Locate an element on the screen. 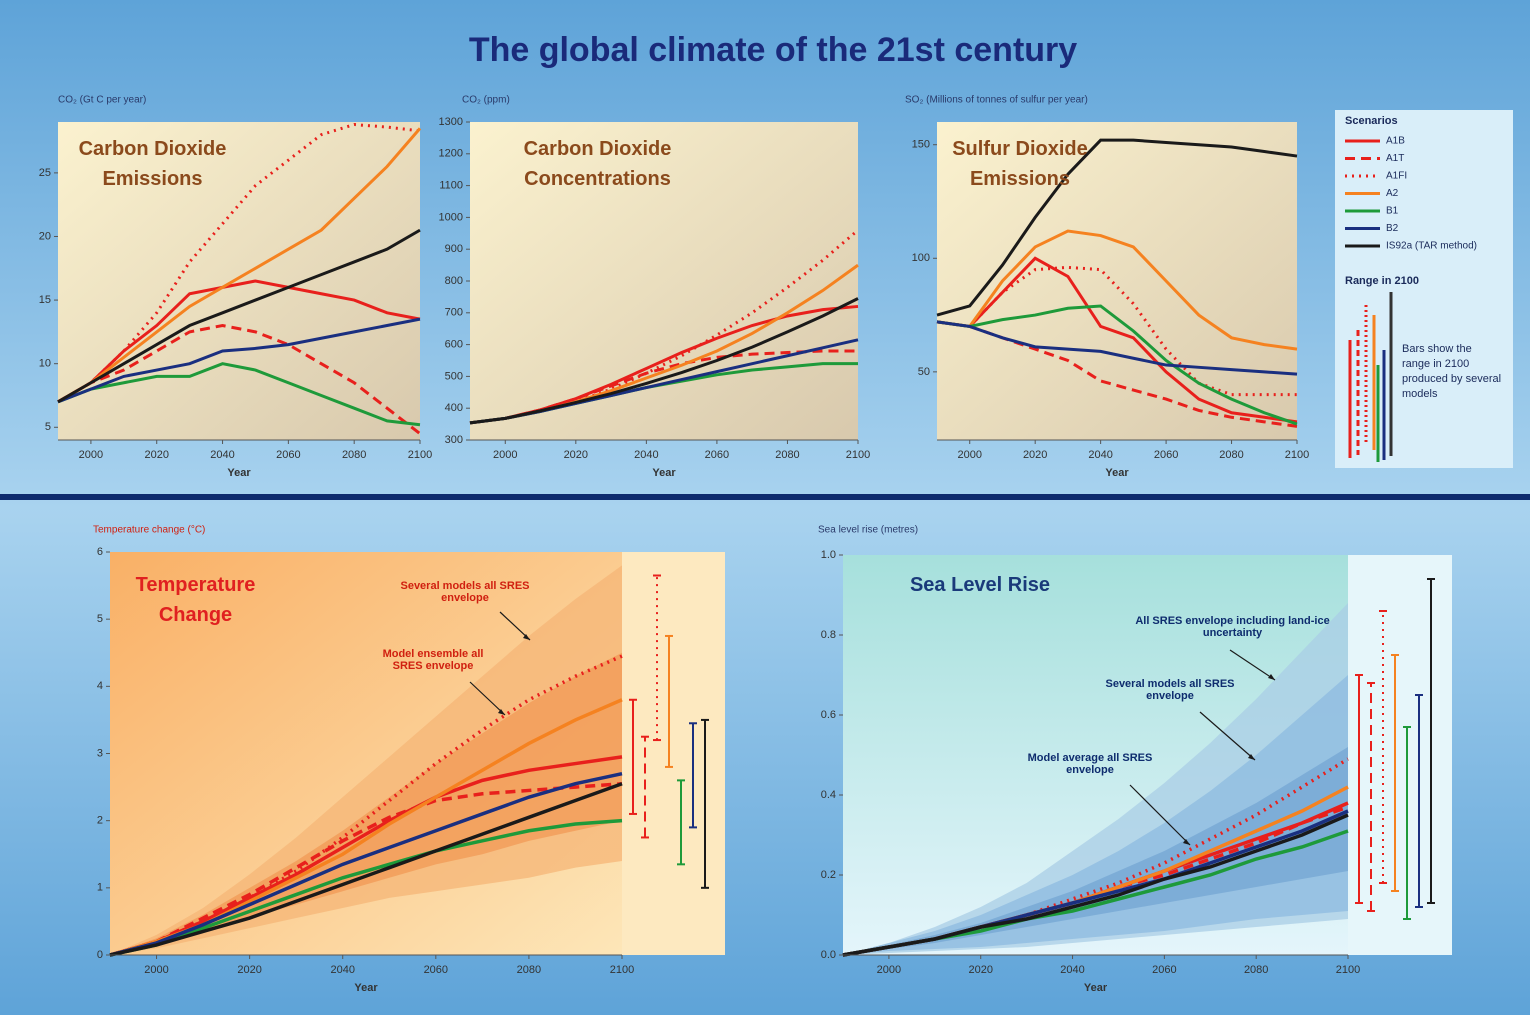  legend-range-title: Range in 2100 is located at coordinates (1382, 281).